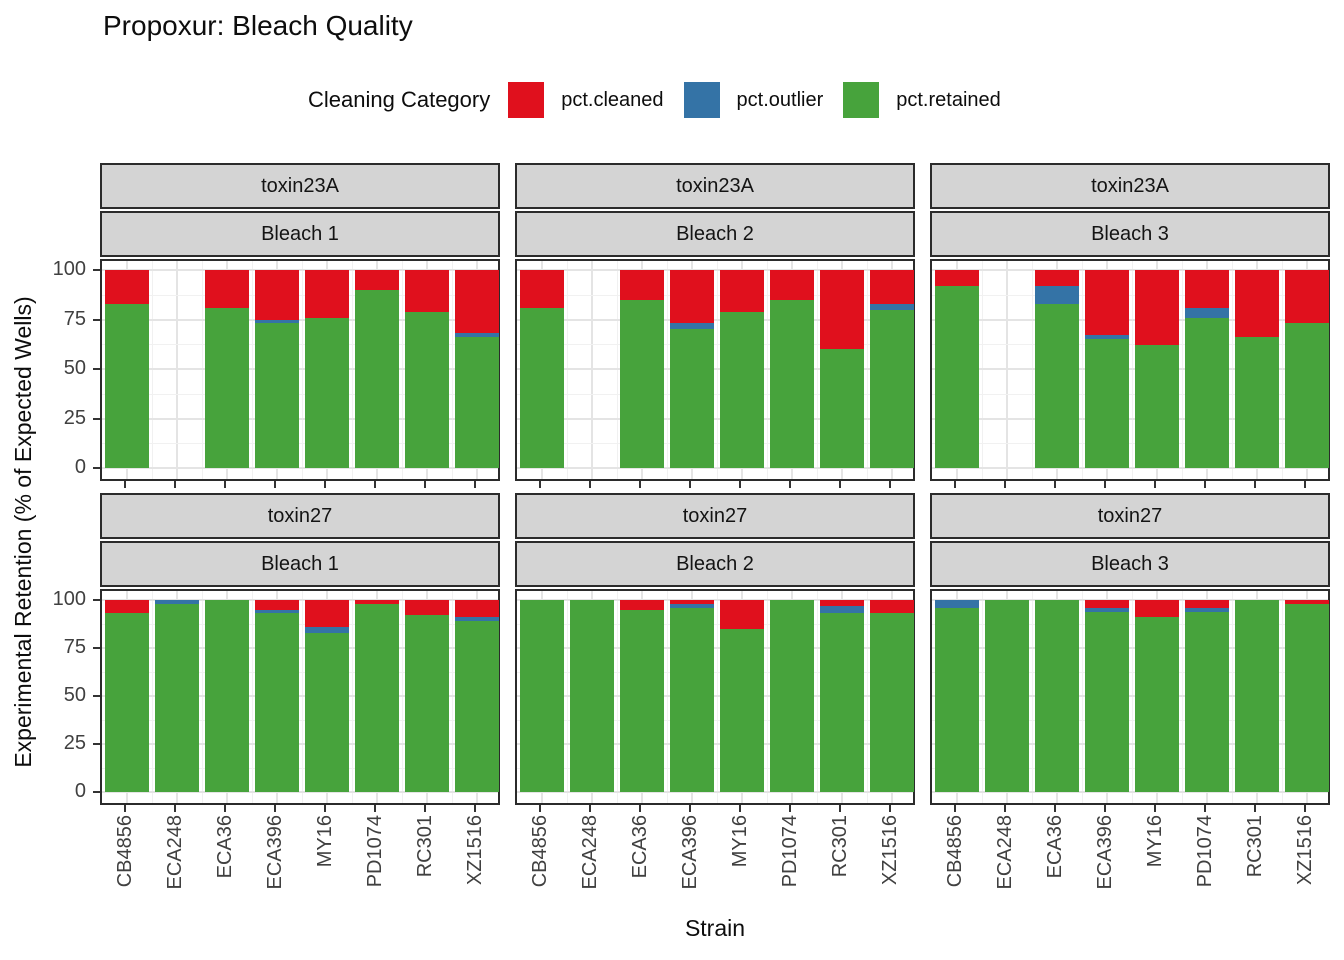  Describe the element at coordinates (948, 99) in the screenshot. I see `legend-label-retained: pct.retained` at that location.